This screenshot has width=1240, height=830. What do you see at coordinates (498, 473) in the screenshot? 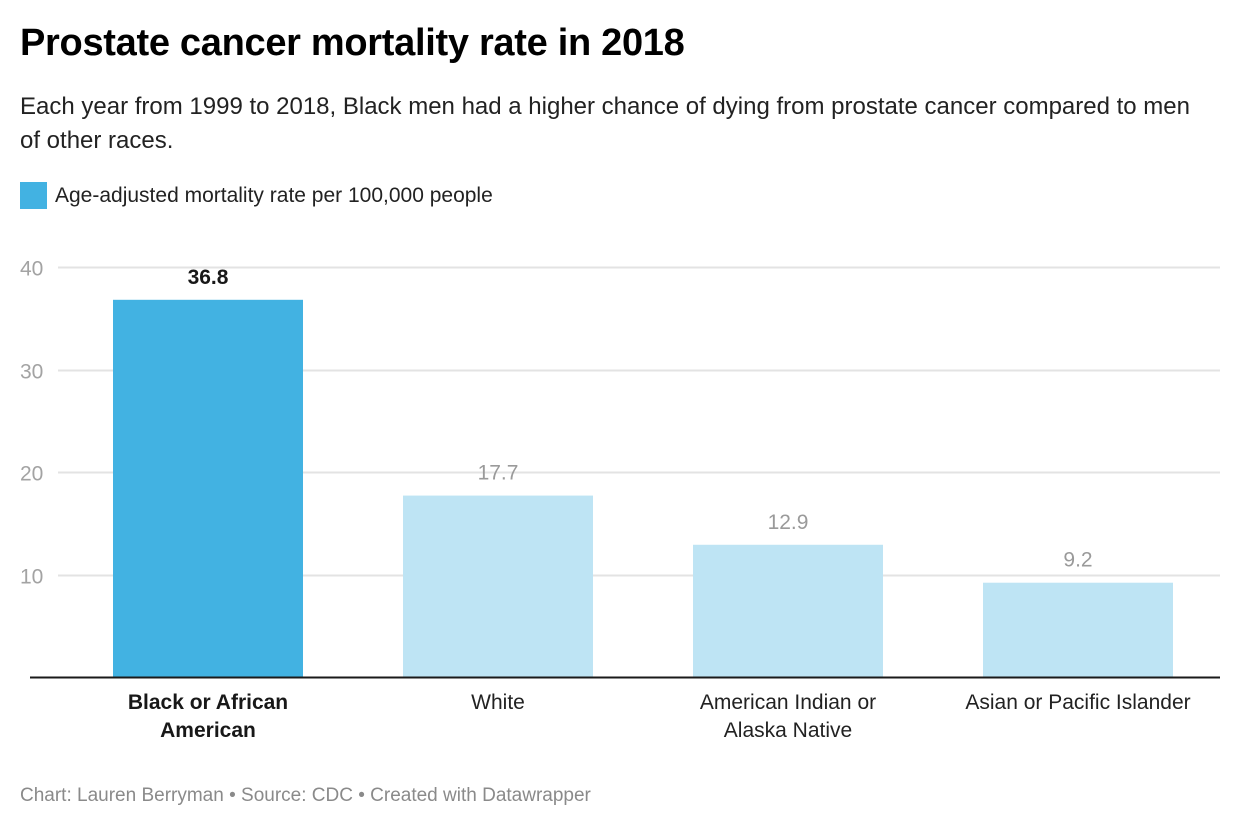
I see `value-label: 17.7` at bounding box center [498, 473].